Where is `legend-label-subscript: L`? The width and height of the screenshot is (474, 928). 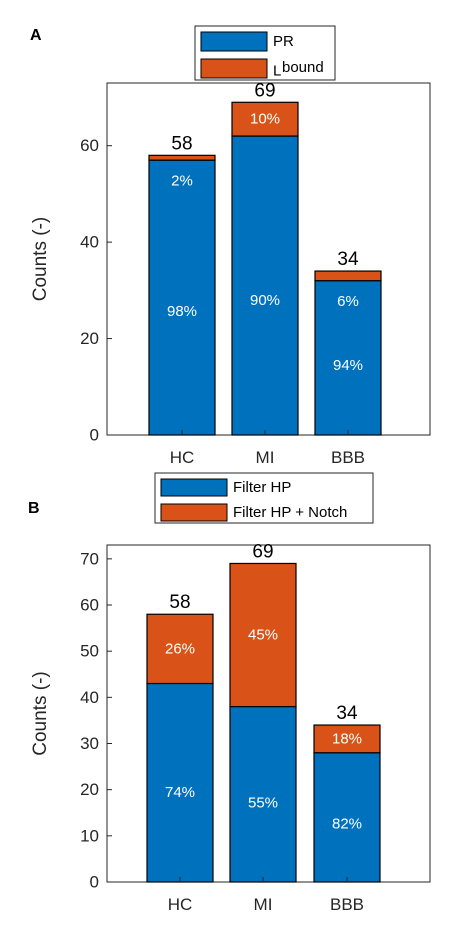
legend-label-subscript: L is located at coordinates (277, 71).